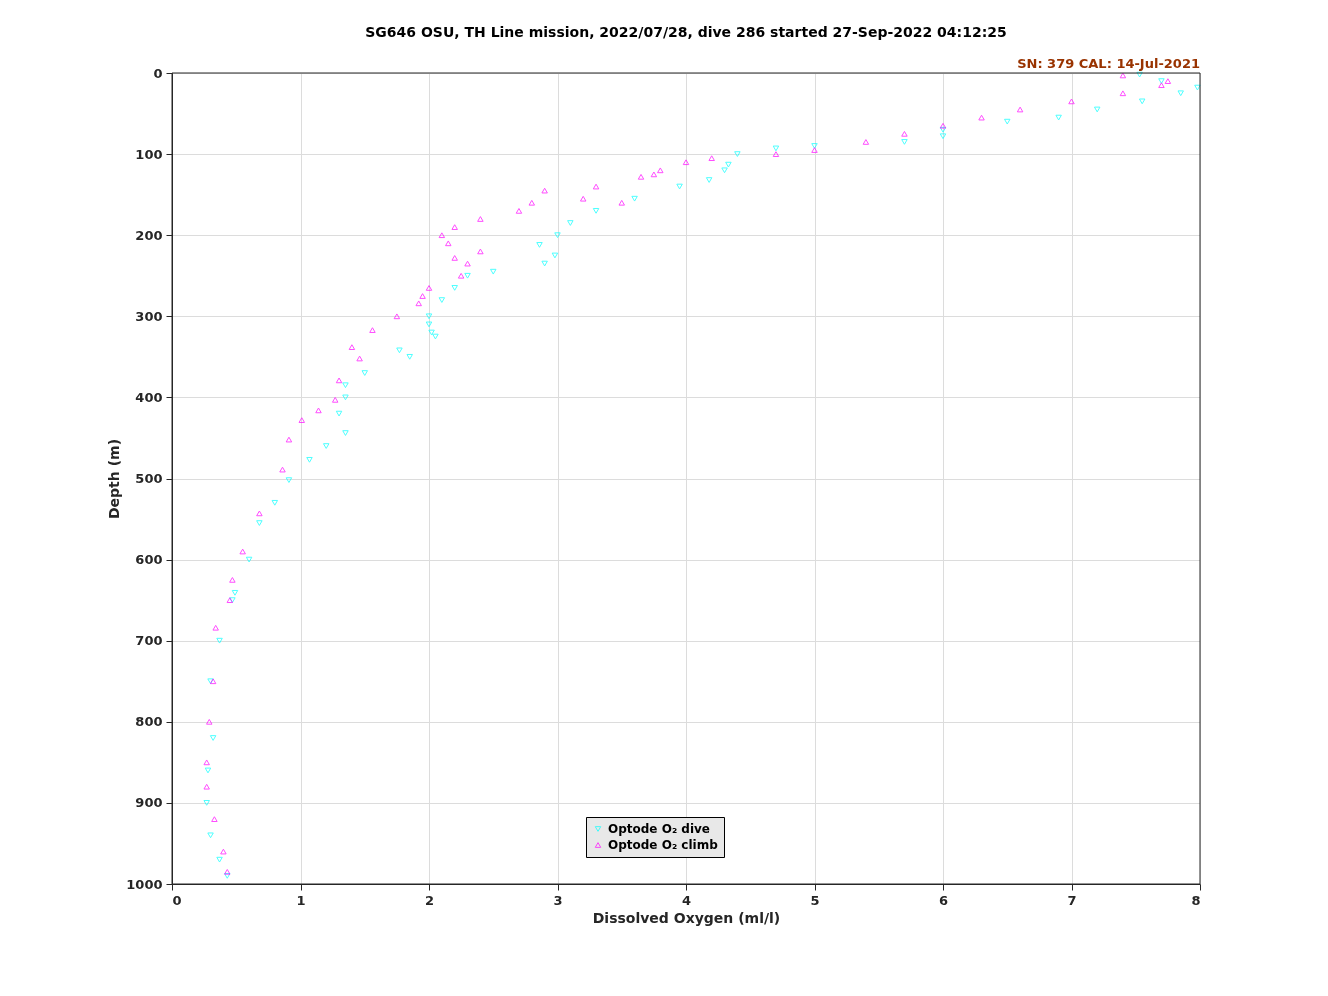 The height and width of the screenshot is (996, 1328). What do you see at coordinates (686, 917) in the screenshot?
I see `x-axis-title: Dissolved Oxygen (ml/l)` at bounding box center [686, 917].